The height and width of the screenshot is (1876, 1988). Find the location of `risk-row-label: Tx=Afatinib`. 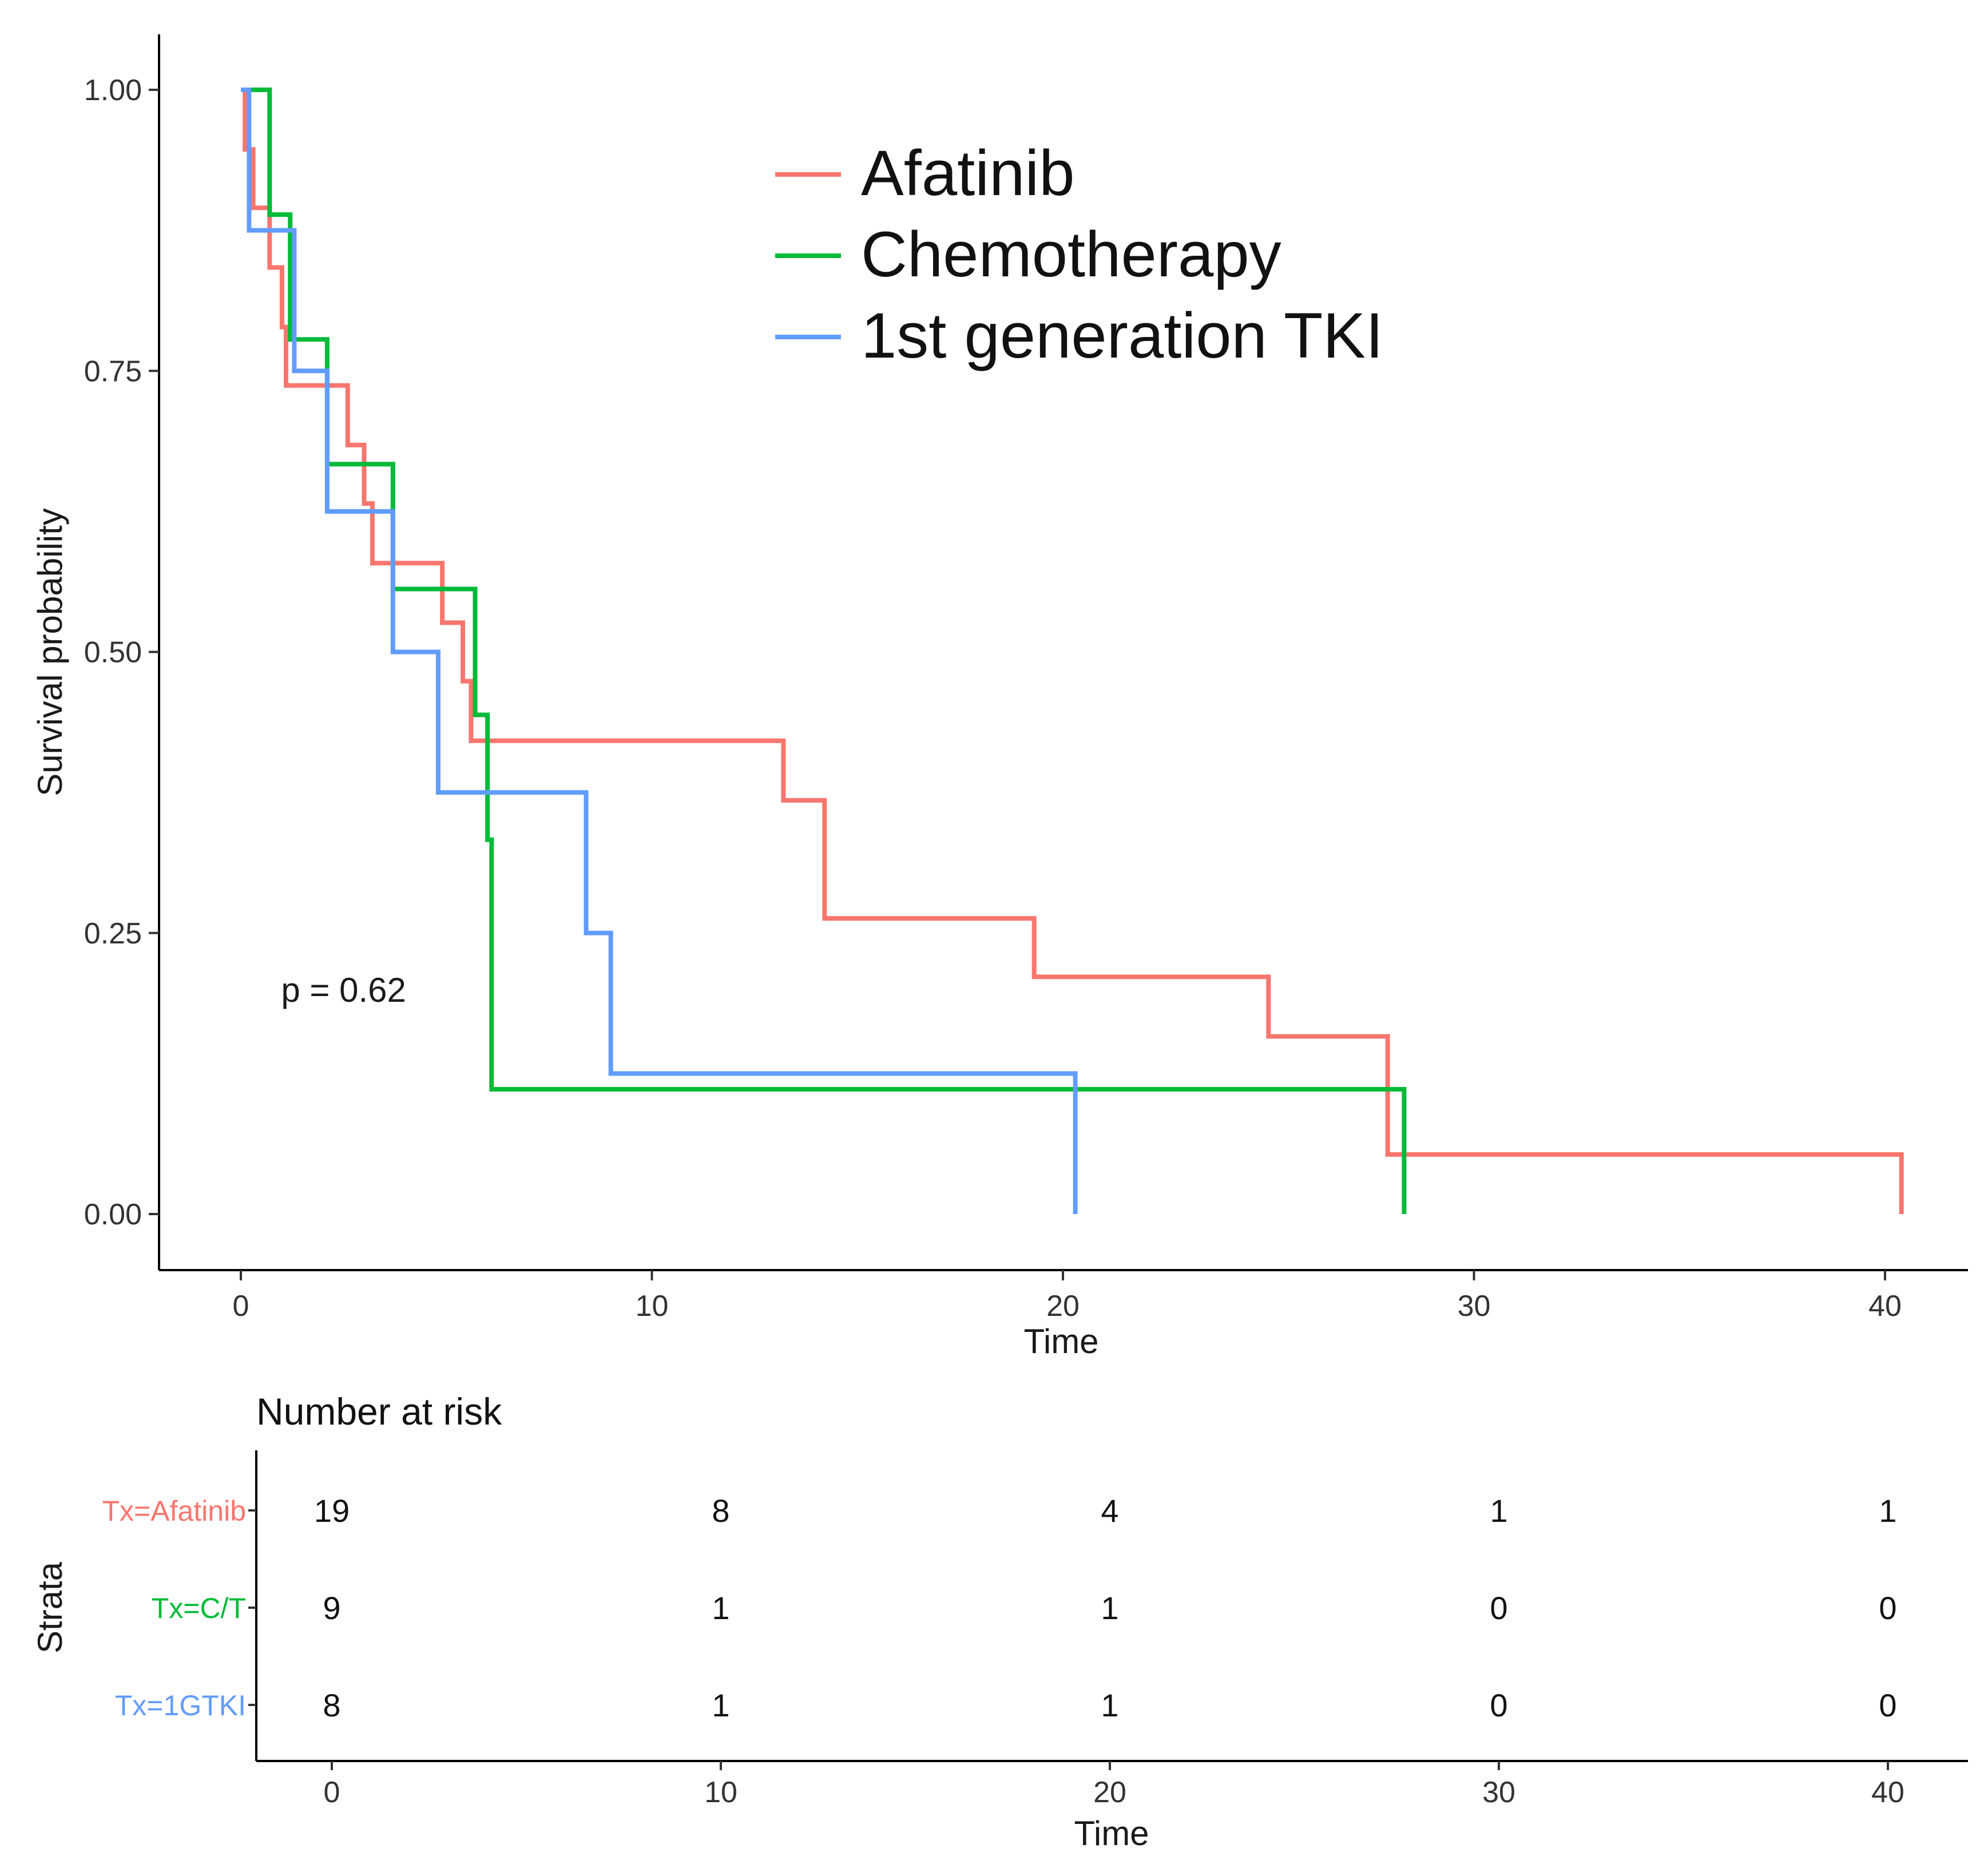

risk-row-label: Tx=Afatinib is located at coordinates (174, 1511).